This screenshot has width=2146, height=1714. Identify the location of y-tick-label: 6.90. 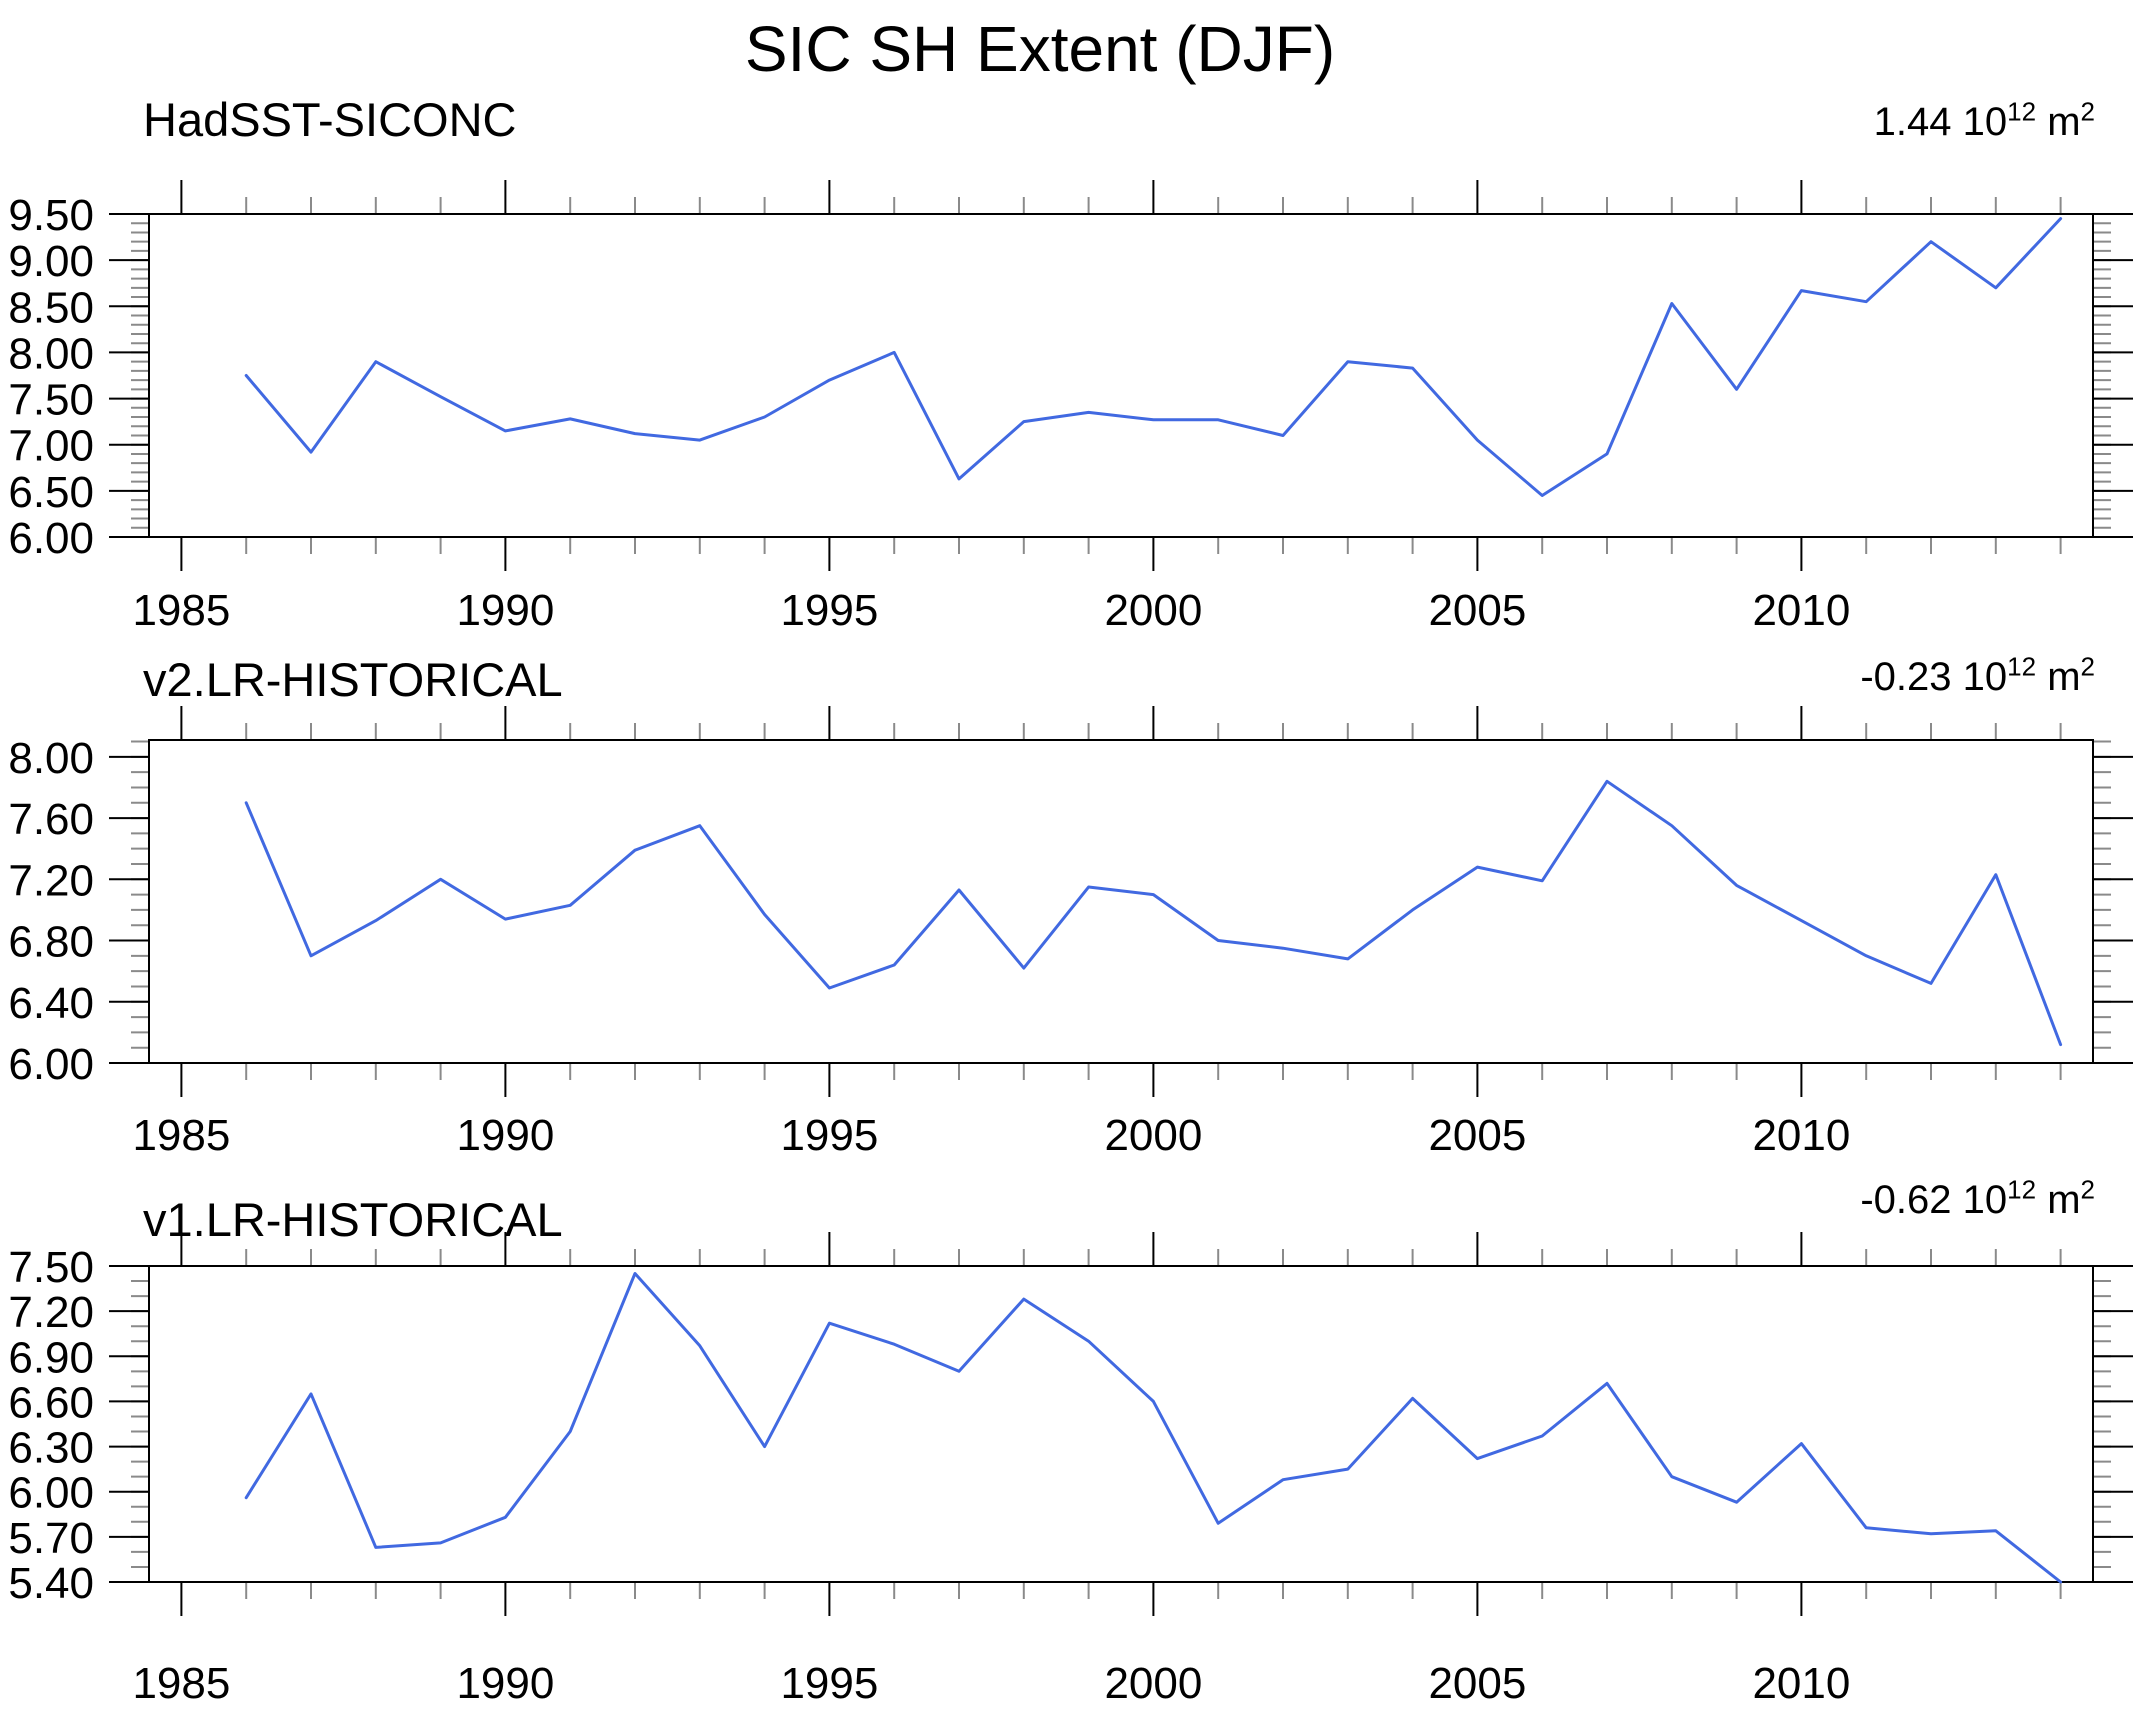
(51, 1357).